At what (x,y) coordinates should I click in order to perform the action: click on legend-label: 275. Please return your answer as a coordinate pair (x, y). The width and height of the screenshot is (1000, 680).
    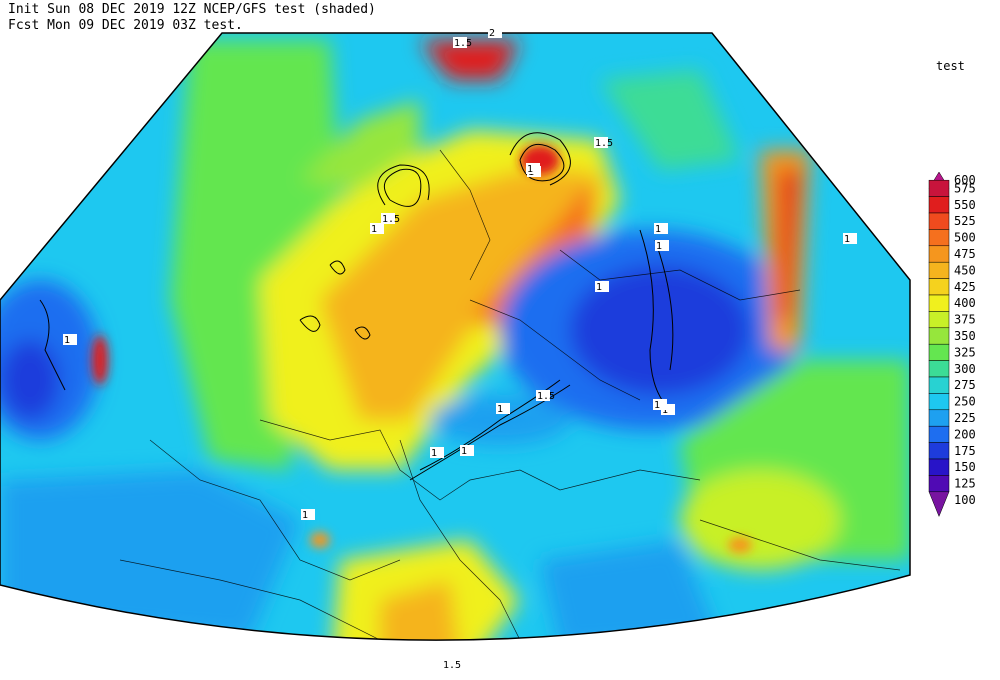
    Looking at the image, I should click on (965, 385).